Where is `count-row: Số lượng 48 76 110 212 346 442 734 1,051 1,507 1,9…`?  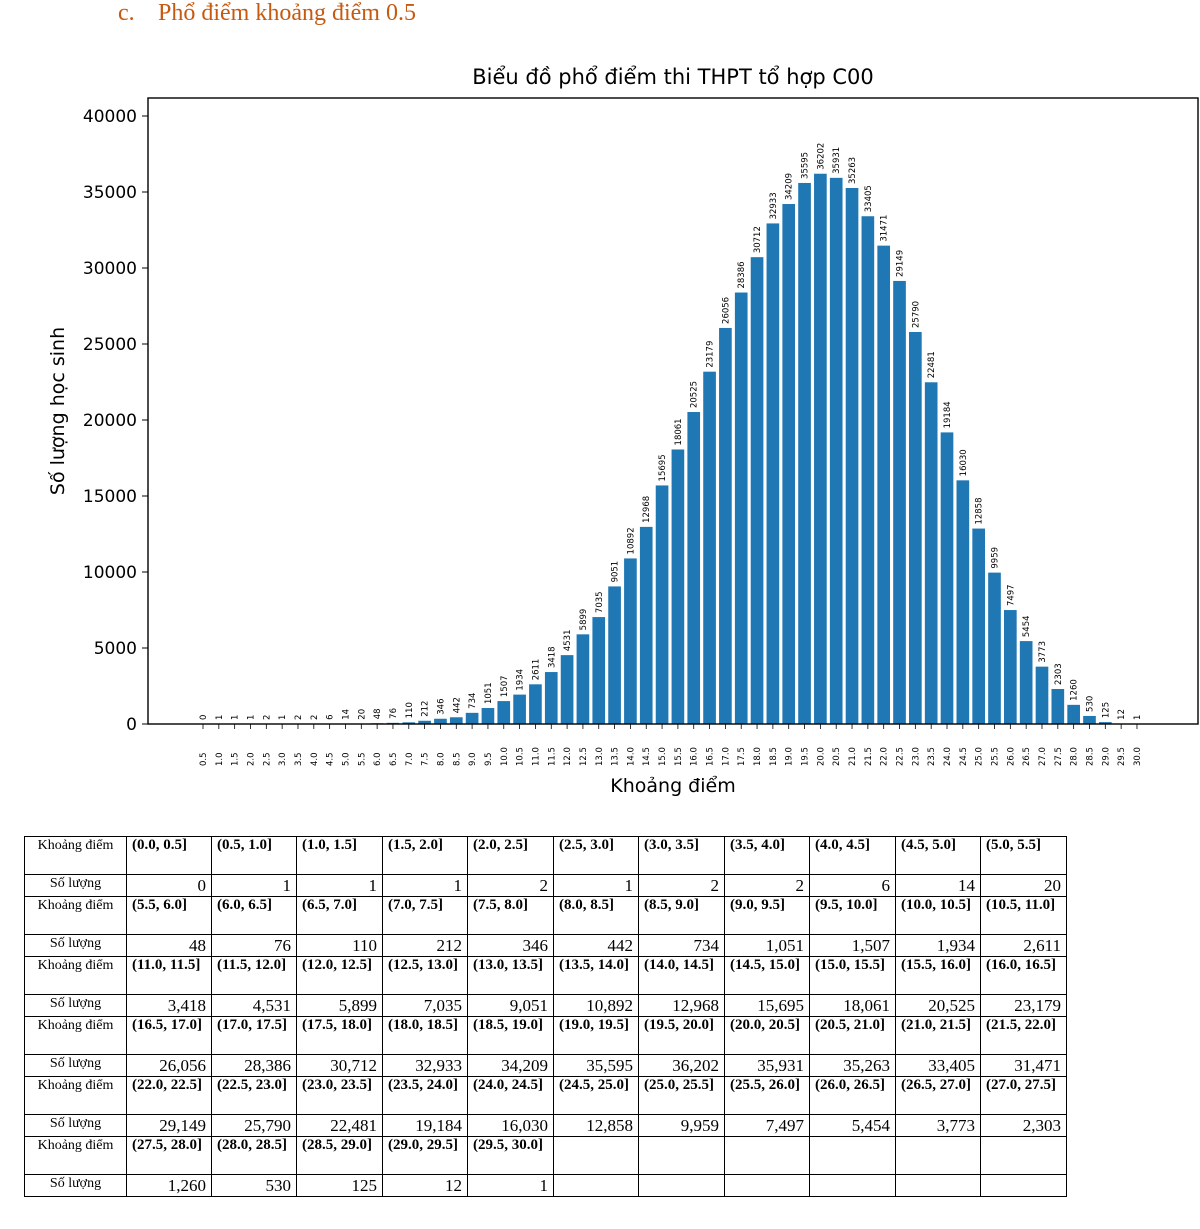
count-row: Số lượng 48 76 110 212 346 442 734 1,051 1,507 1,9… is located at coordinates (545, 945).